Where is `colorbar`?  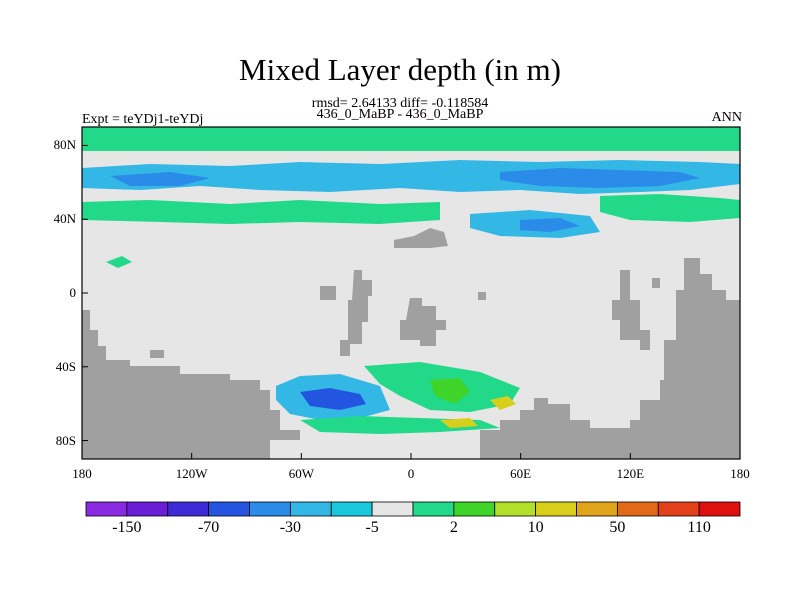
colorbar is located at coordinates (413, 509).